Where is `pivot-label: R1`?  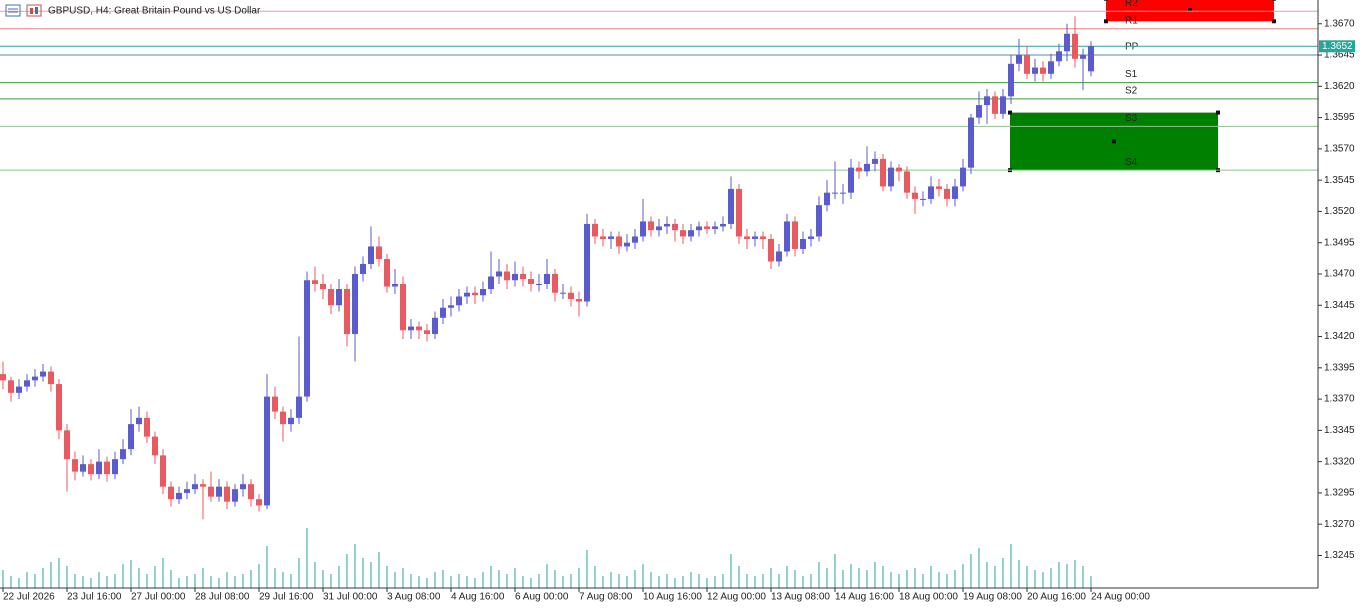 pivot-label: R1 is located at coordinates (1131, 20).